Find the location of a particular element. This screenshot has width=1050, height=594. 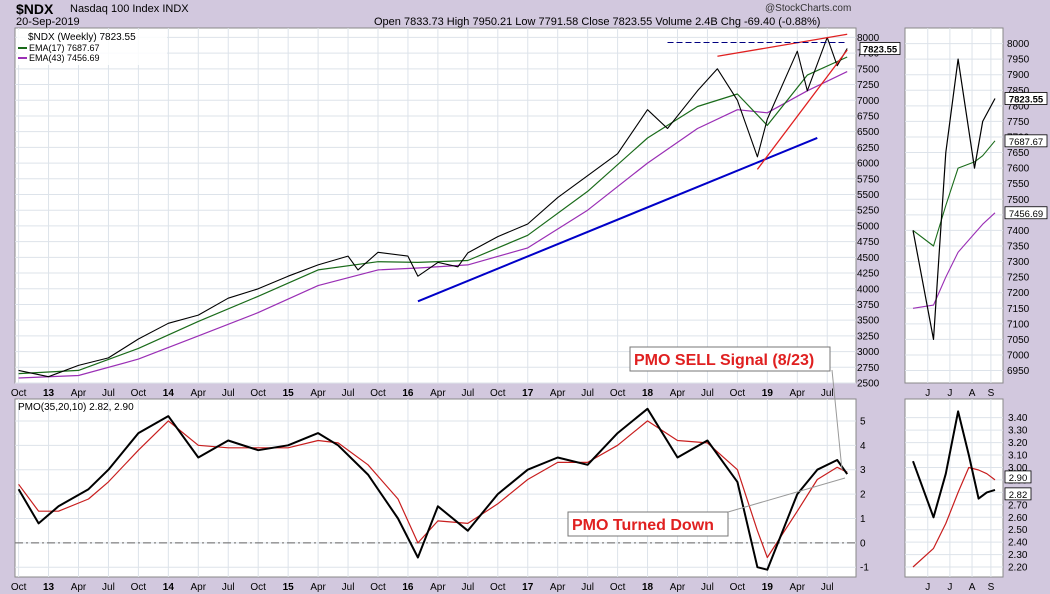

daily-price-line is located at coordinates (954, 199).